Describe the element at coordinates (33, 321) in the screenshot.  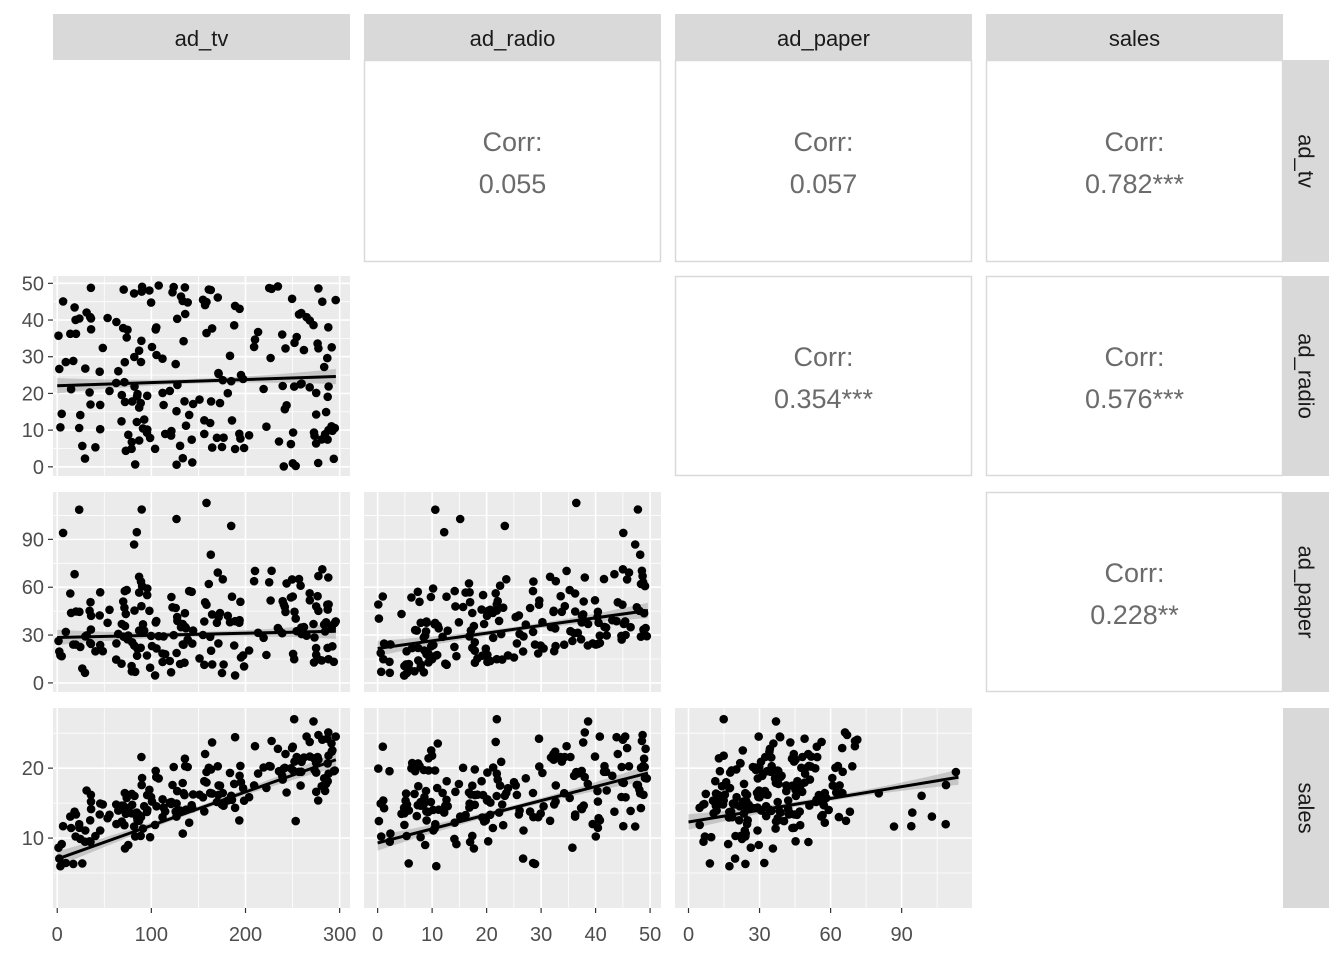
I see `y-tick-label-ad_radio: 40` at that location.